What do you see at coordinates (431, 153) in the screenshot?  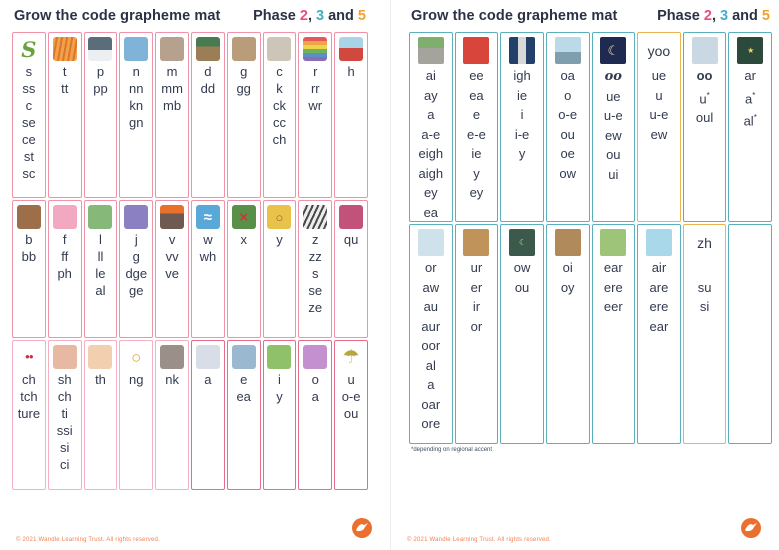 I see `grapheme: eigh` at bounding box center [431, 153].